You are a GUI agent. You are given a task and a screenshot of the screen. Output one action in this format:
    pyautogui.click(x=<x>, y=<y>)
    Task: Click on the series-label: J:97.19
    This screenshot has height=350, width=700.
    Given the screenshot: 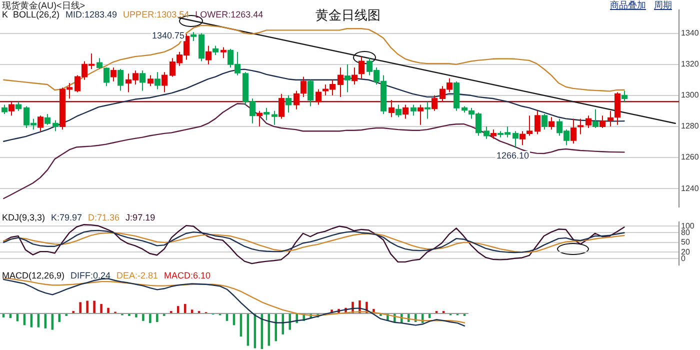 What is the action you would take?
    pyautogui.click(x=141, y=217)
    